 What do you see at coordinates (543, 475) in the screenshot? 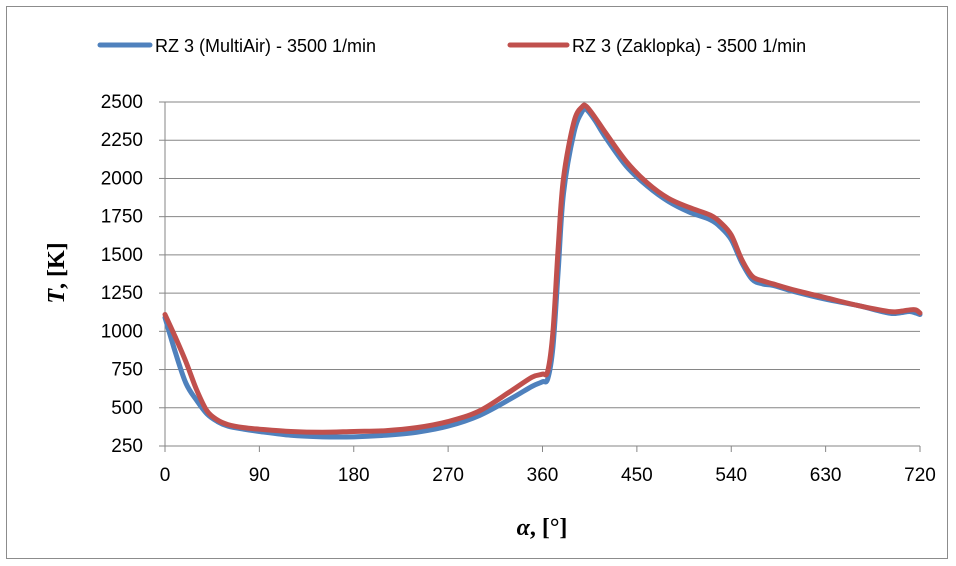
I see `x-tick-label: 360` at bounding box center [543, 475].